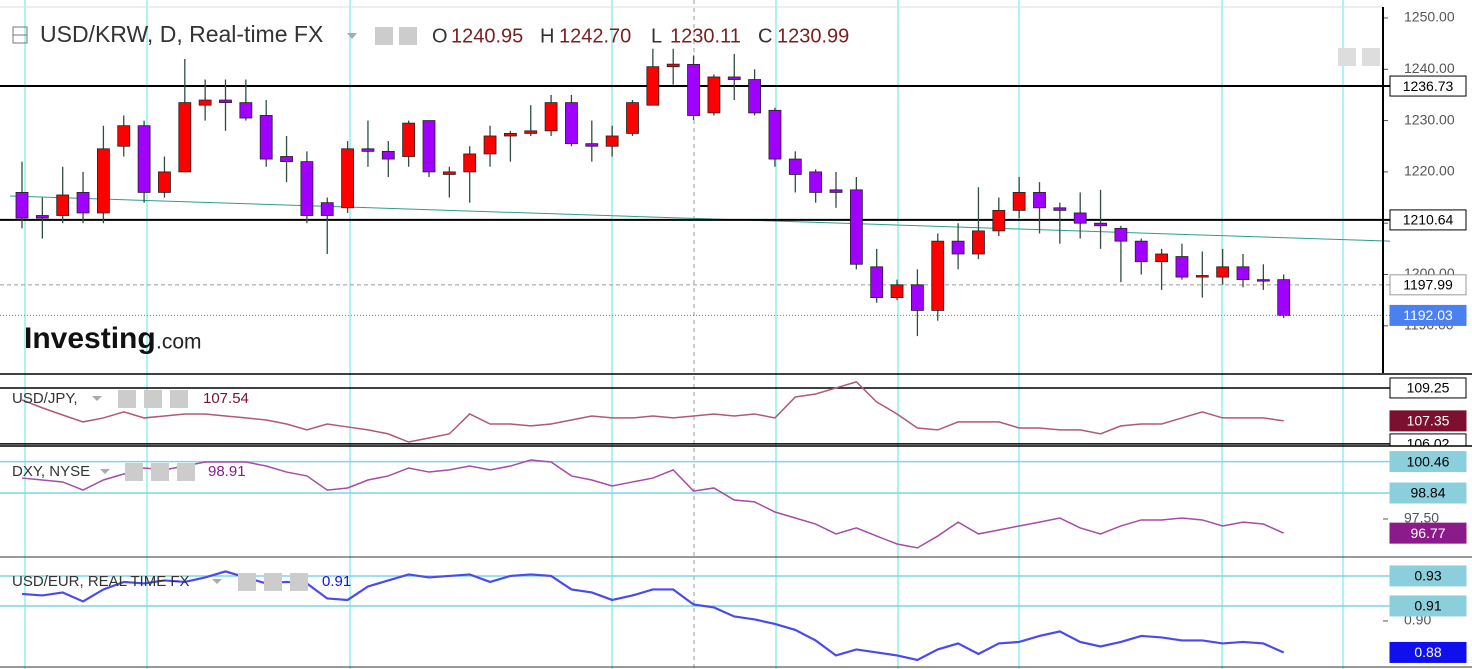  Describe the element at coordinates (1429, 17) in the screenshot. I see `y-tick-label: 1250.00` at that location.